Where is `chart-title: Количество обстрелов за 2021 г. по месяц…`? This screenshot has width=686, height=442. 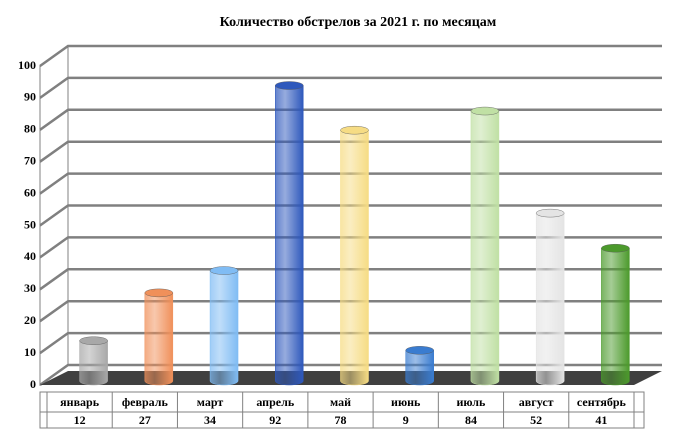 chart-title: Количество обстрелов за 2021 г. по месяц… is located at coordinates (358, 22).